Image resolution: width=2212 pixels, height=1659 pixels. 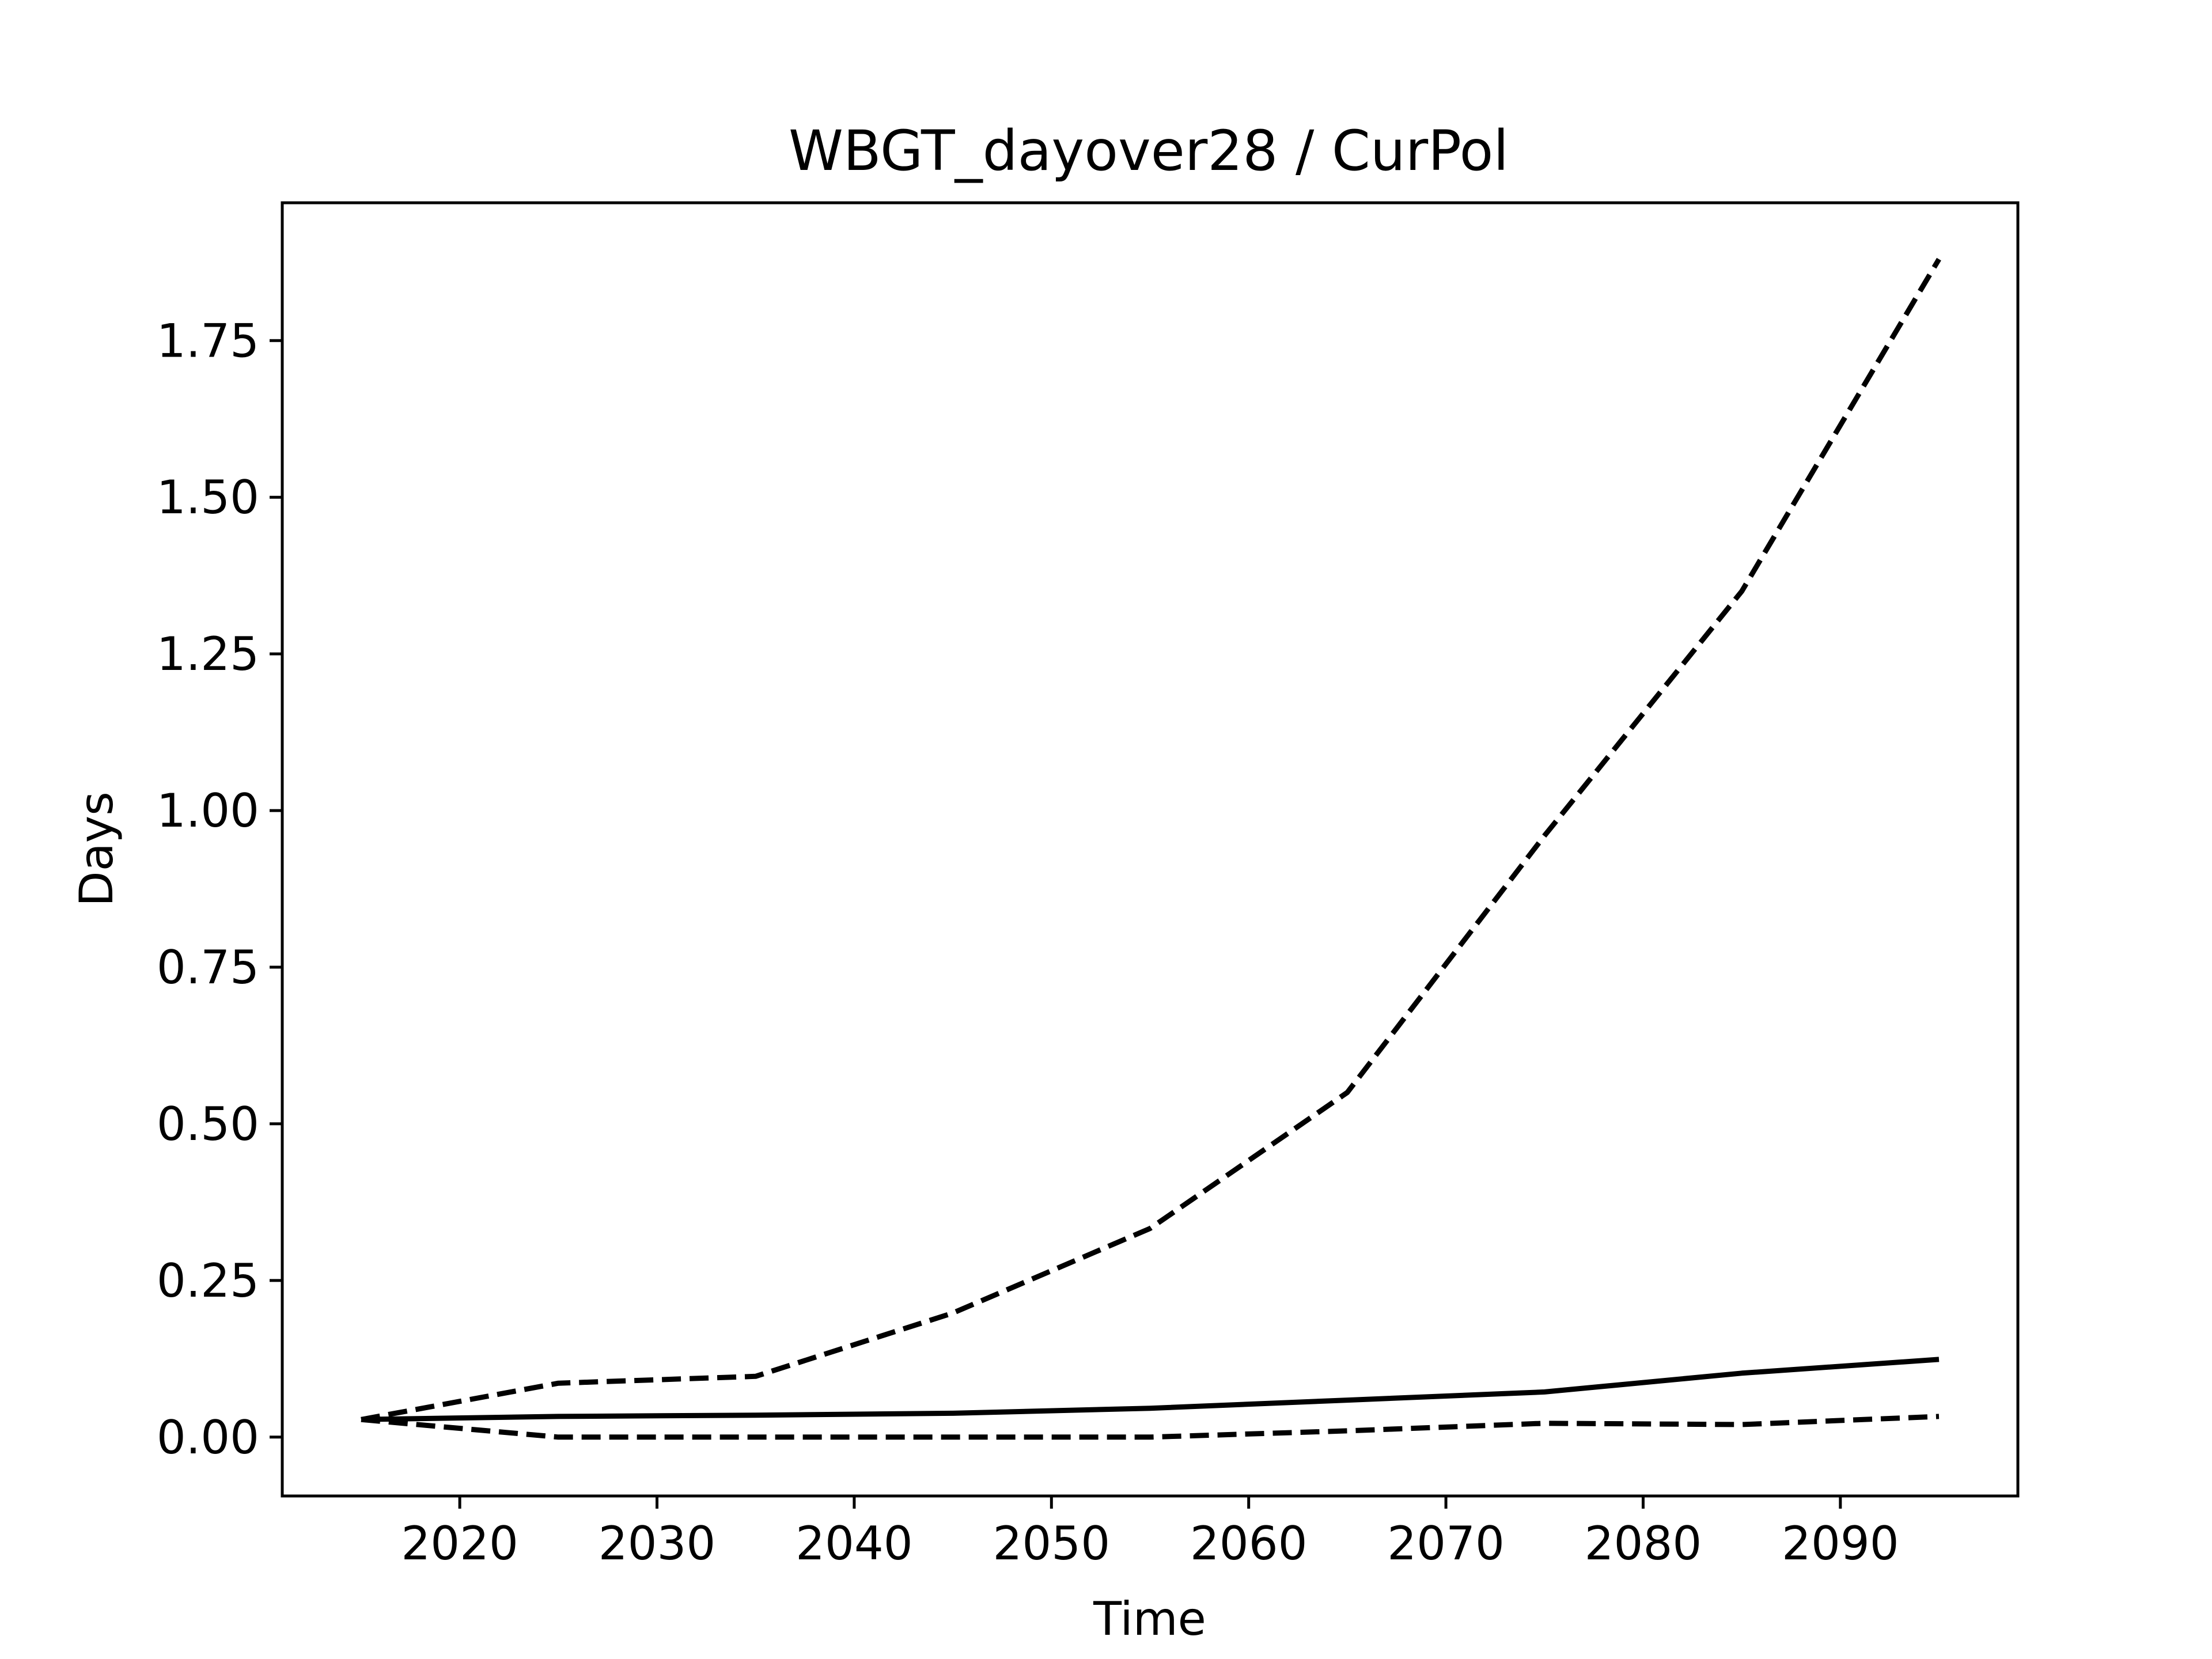 What do you see at coordinates (208, 1124) in the screenshot?
I see `y-tick-label: 0.50` at bounding box center [208, 1124].